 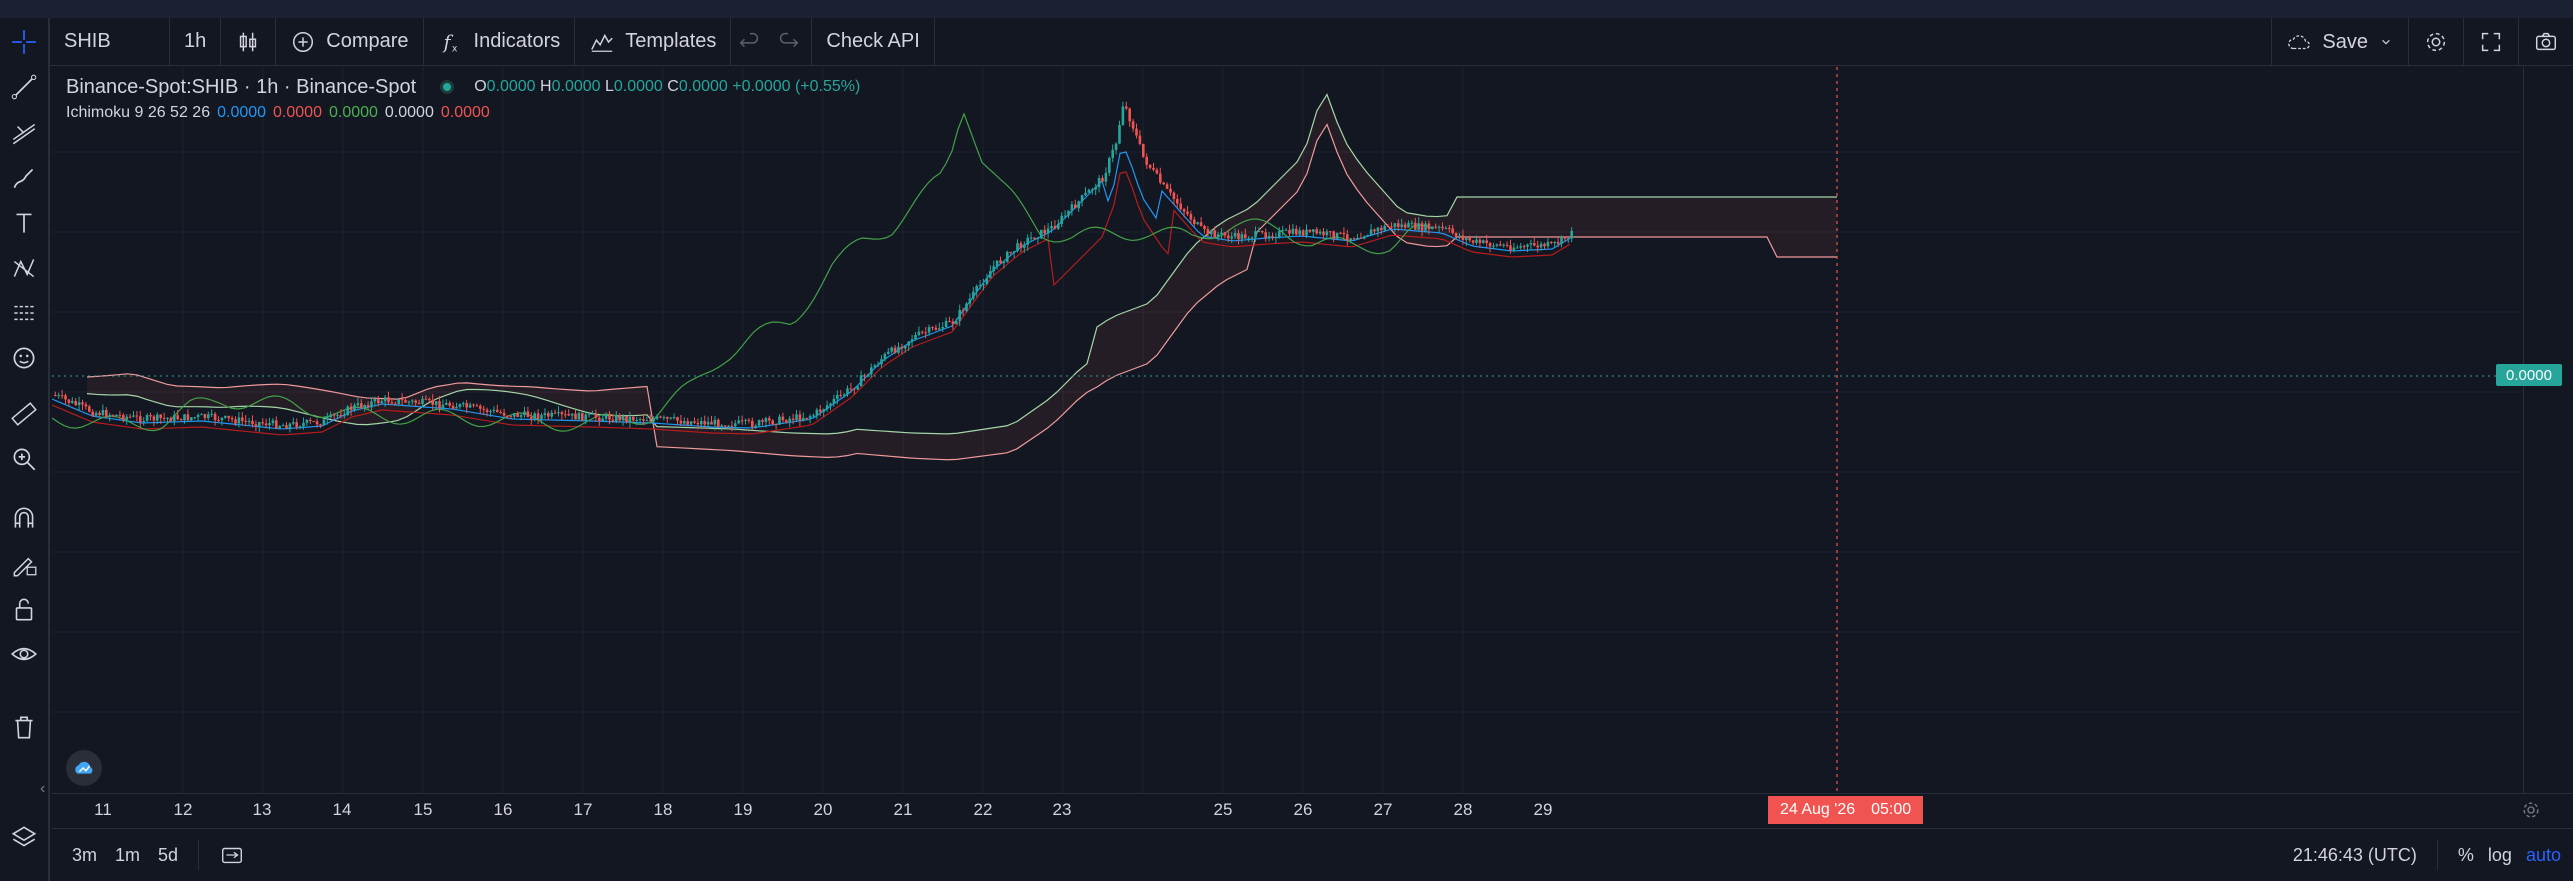 I want to click on pattern-icon, so click(x=24, y=268).